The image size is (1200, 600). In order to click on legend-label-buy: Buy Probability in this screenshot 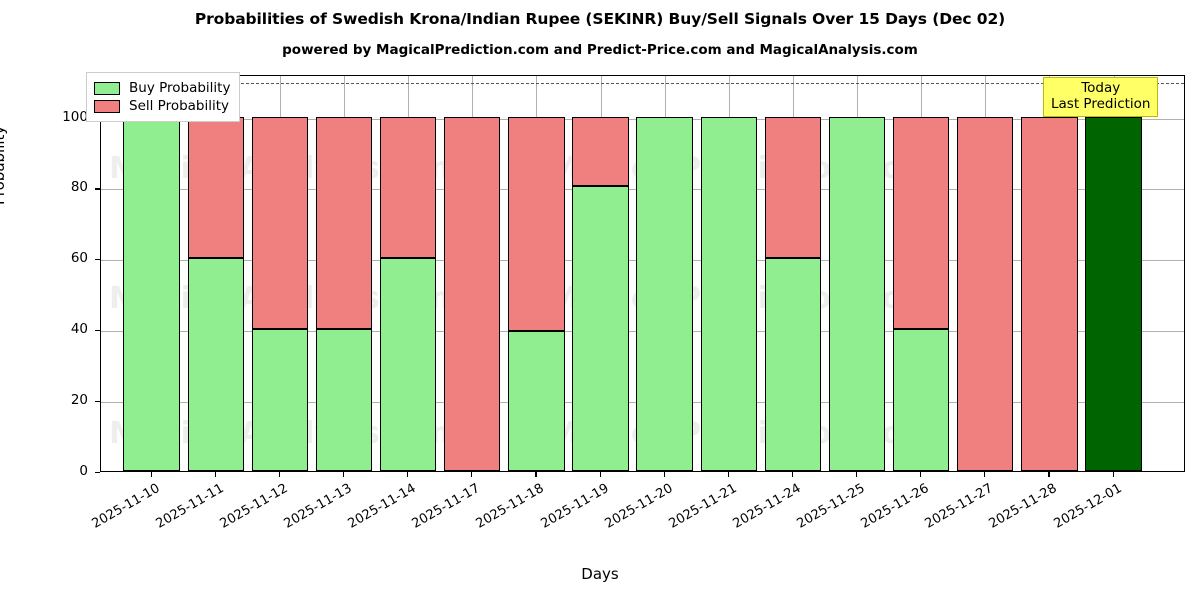, I will do `click(180, 88)`.